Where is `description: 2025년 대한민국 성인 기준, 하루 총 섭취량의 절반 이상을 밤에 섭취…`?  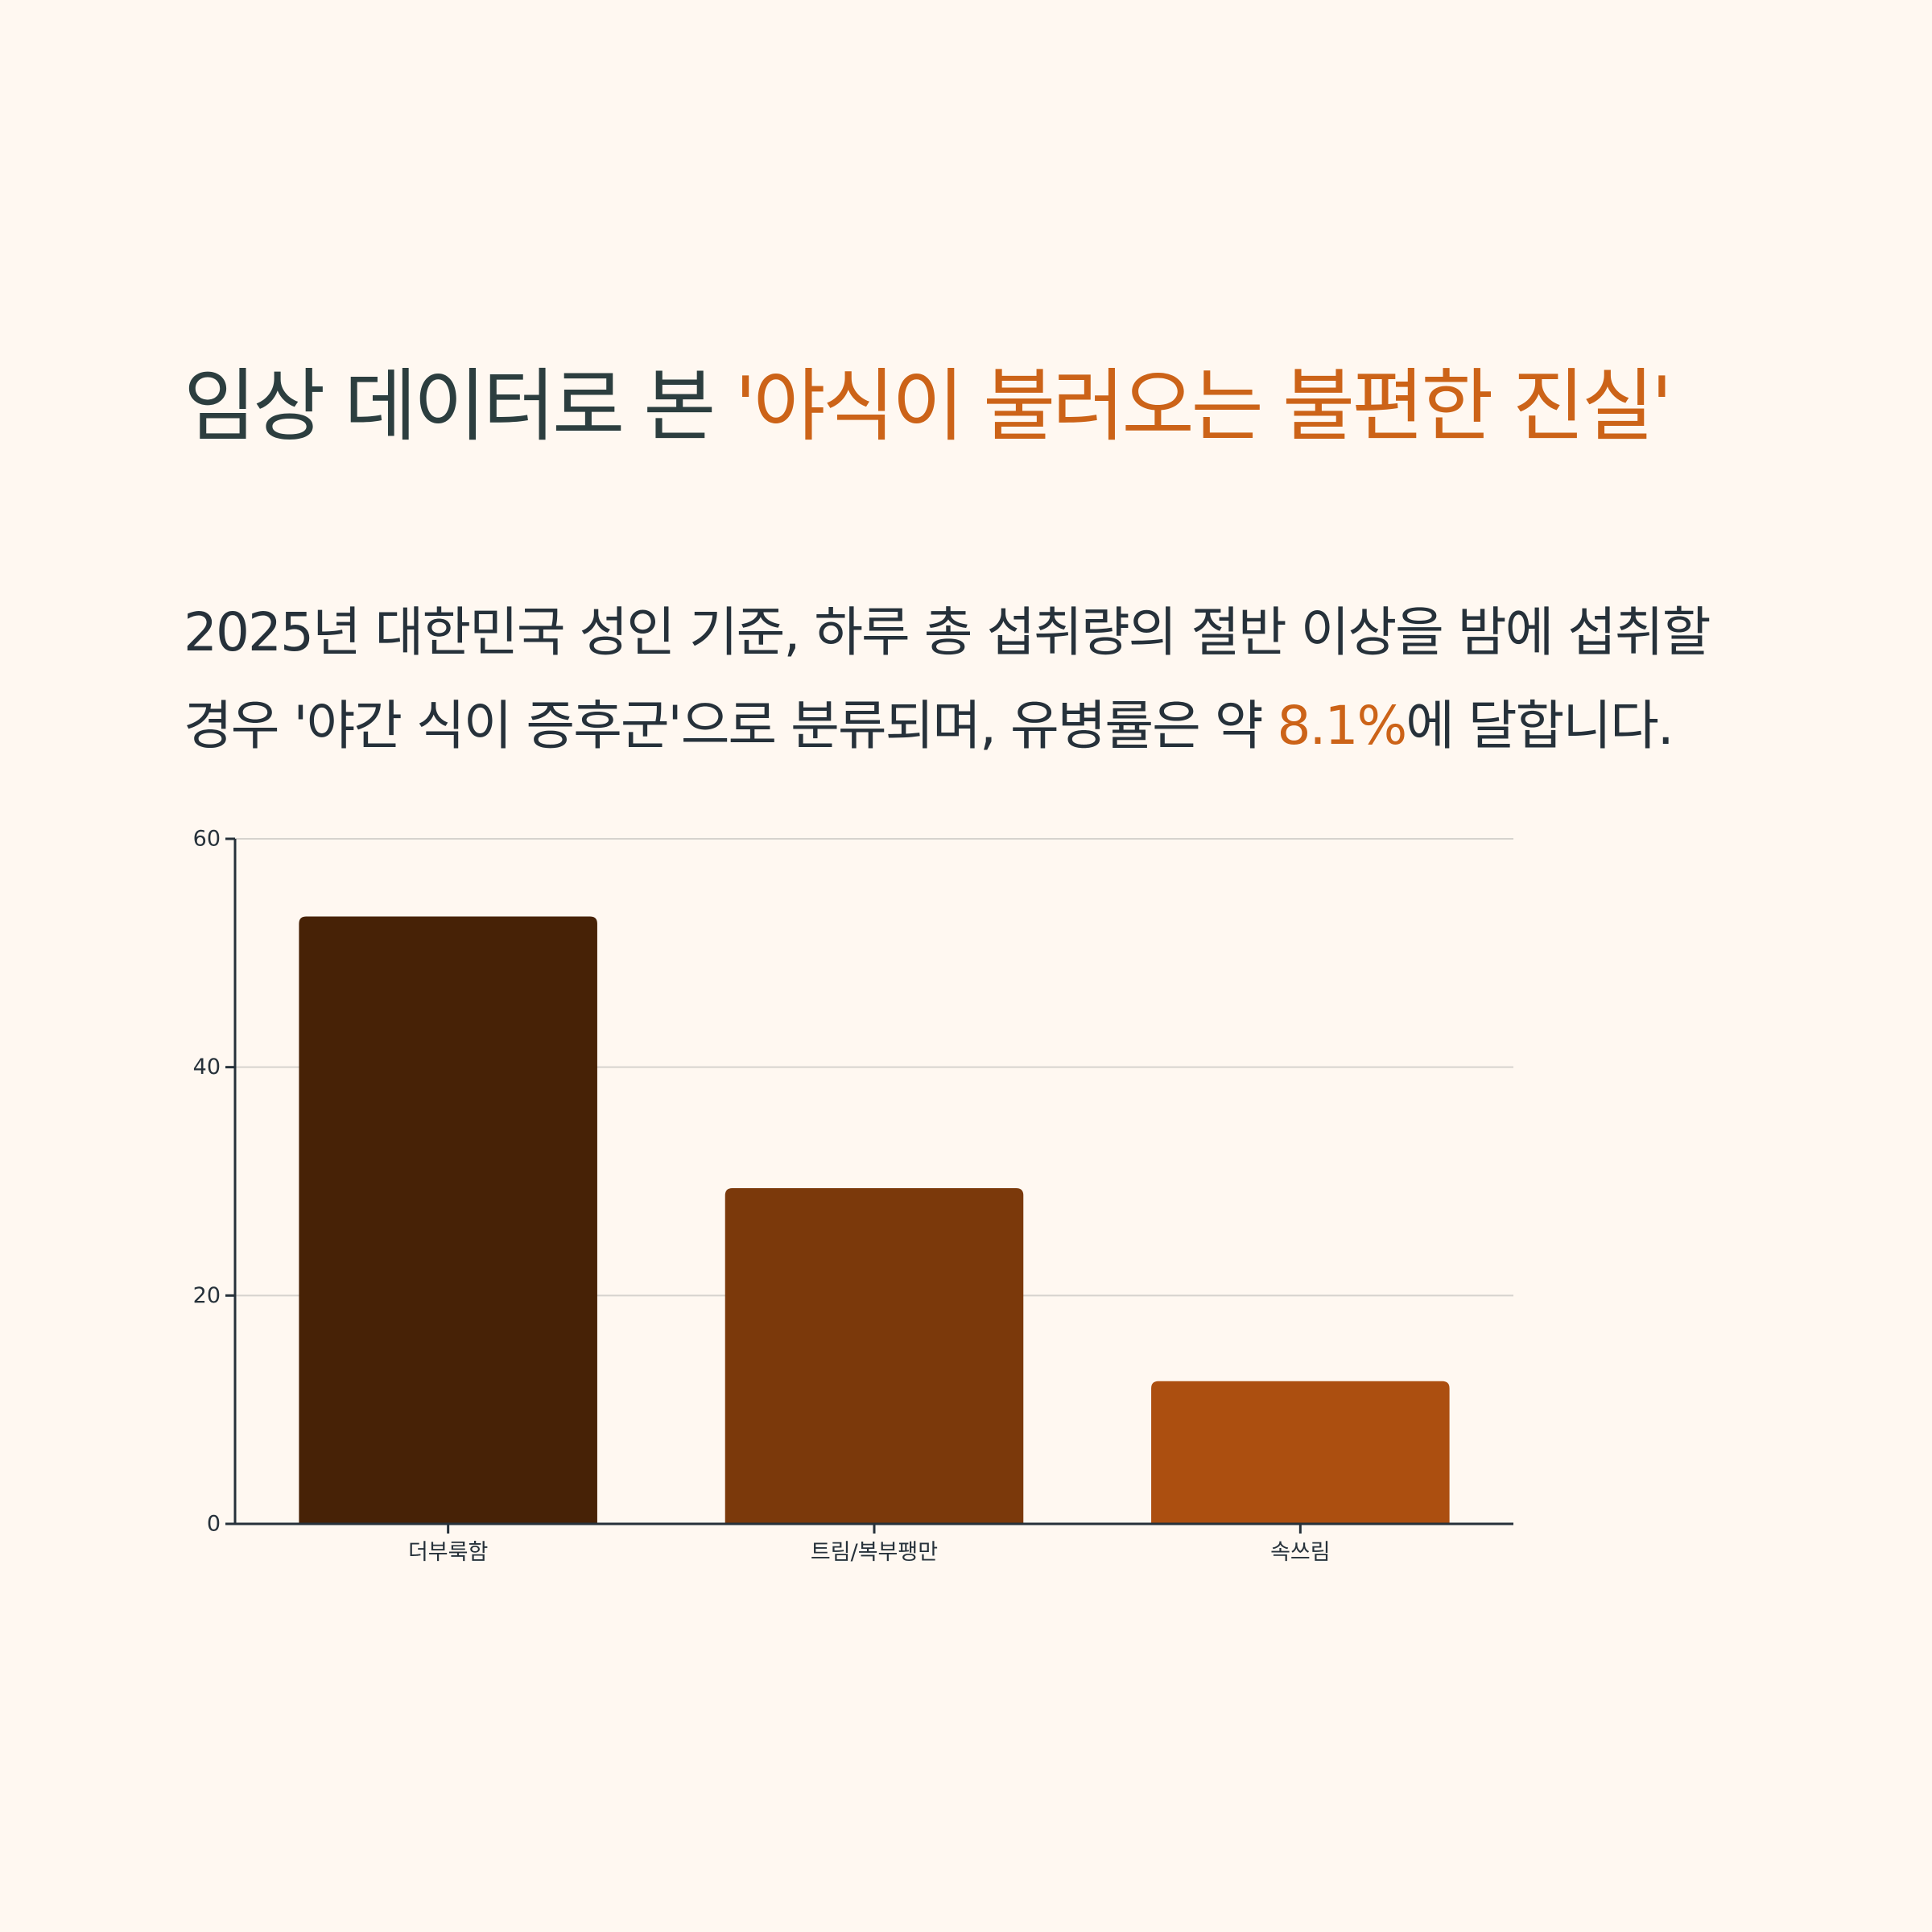 description: 2025년 대한민국 성인 기준, 하루 총 섭취량의 절반 이상을 밤에 섭취… is located at coordinates (1005, 679).